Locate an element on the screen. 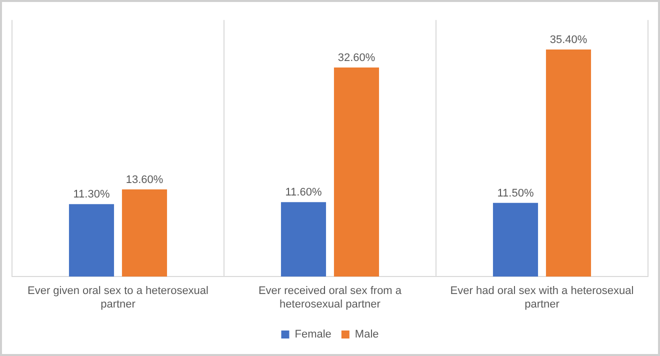 The width and height of the screenshot is (660, 356). data-label: 11.30% is located at coordinates (91, 194).